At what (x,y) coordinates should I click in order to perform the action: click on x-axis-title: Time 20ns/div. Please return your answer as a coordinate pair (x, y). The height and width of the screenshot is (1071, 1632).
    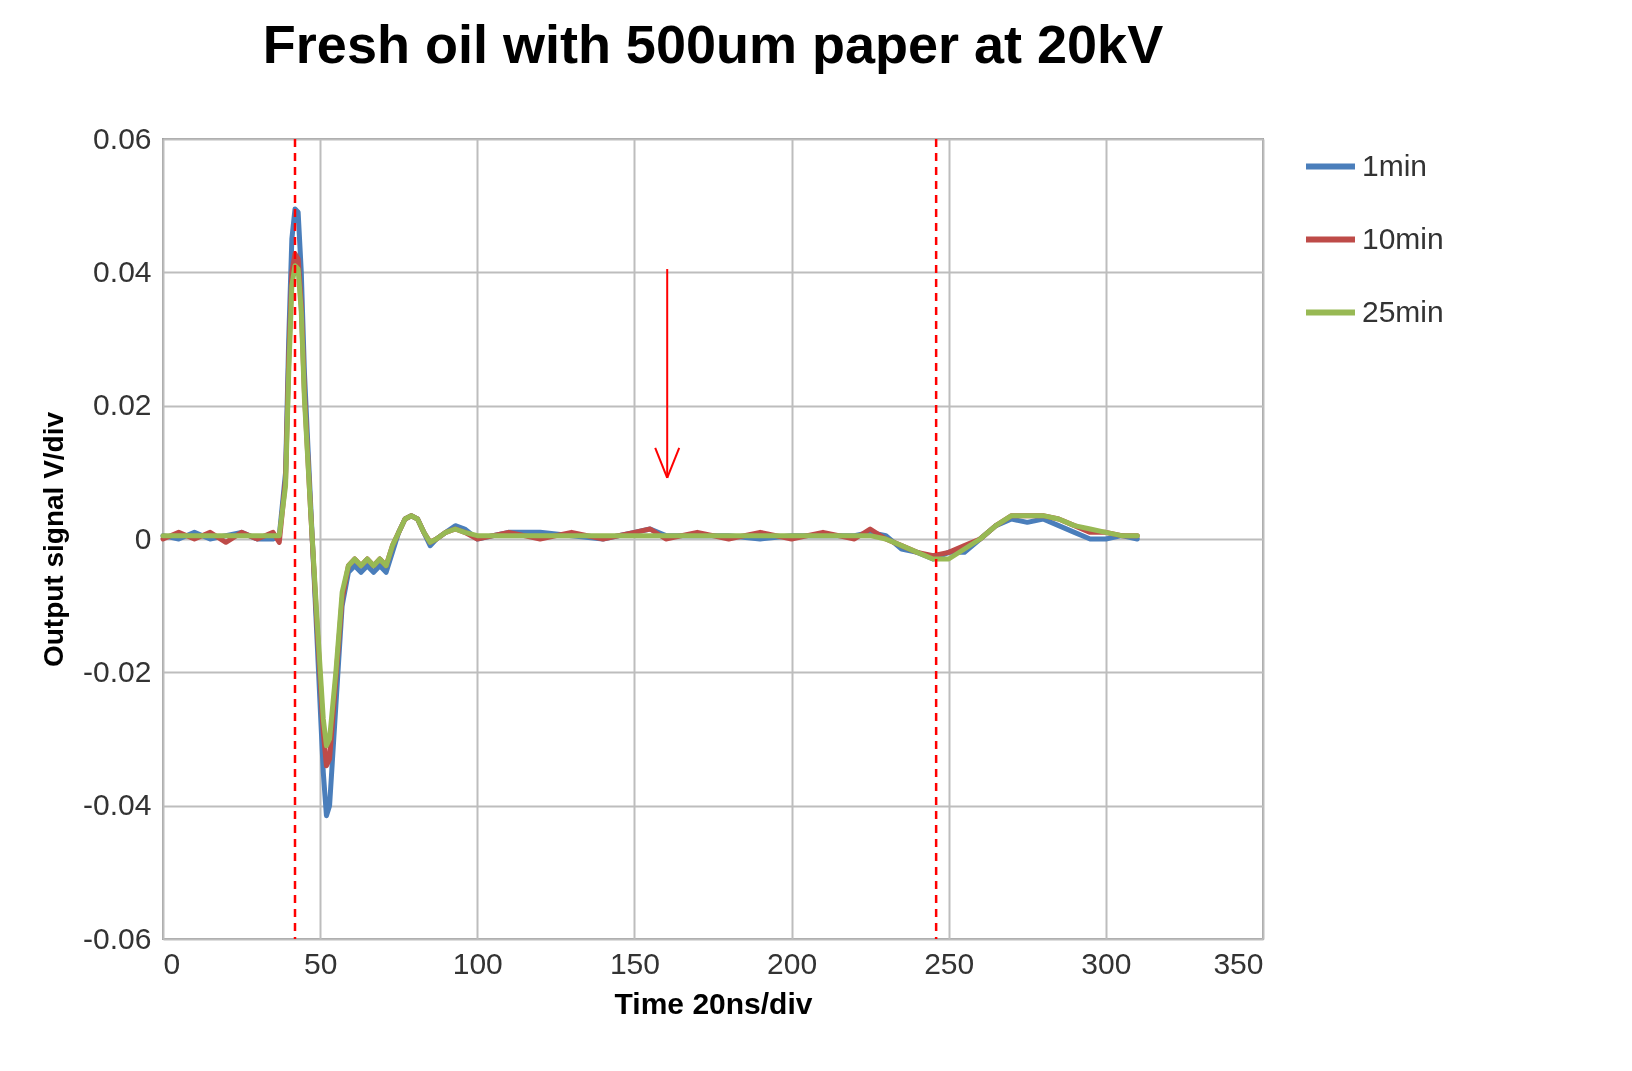
    Looking at the image, I should click on (713, 1003).